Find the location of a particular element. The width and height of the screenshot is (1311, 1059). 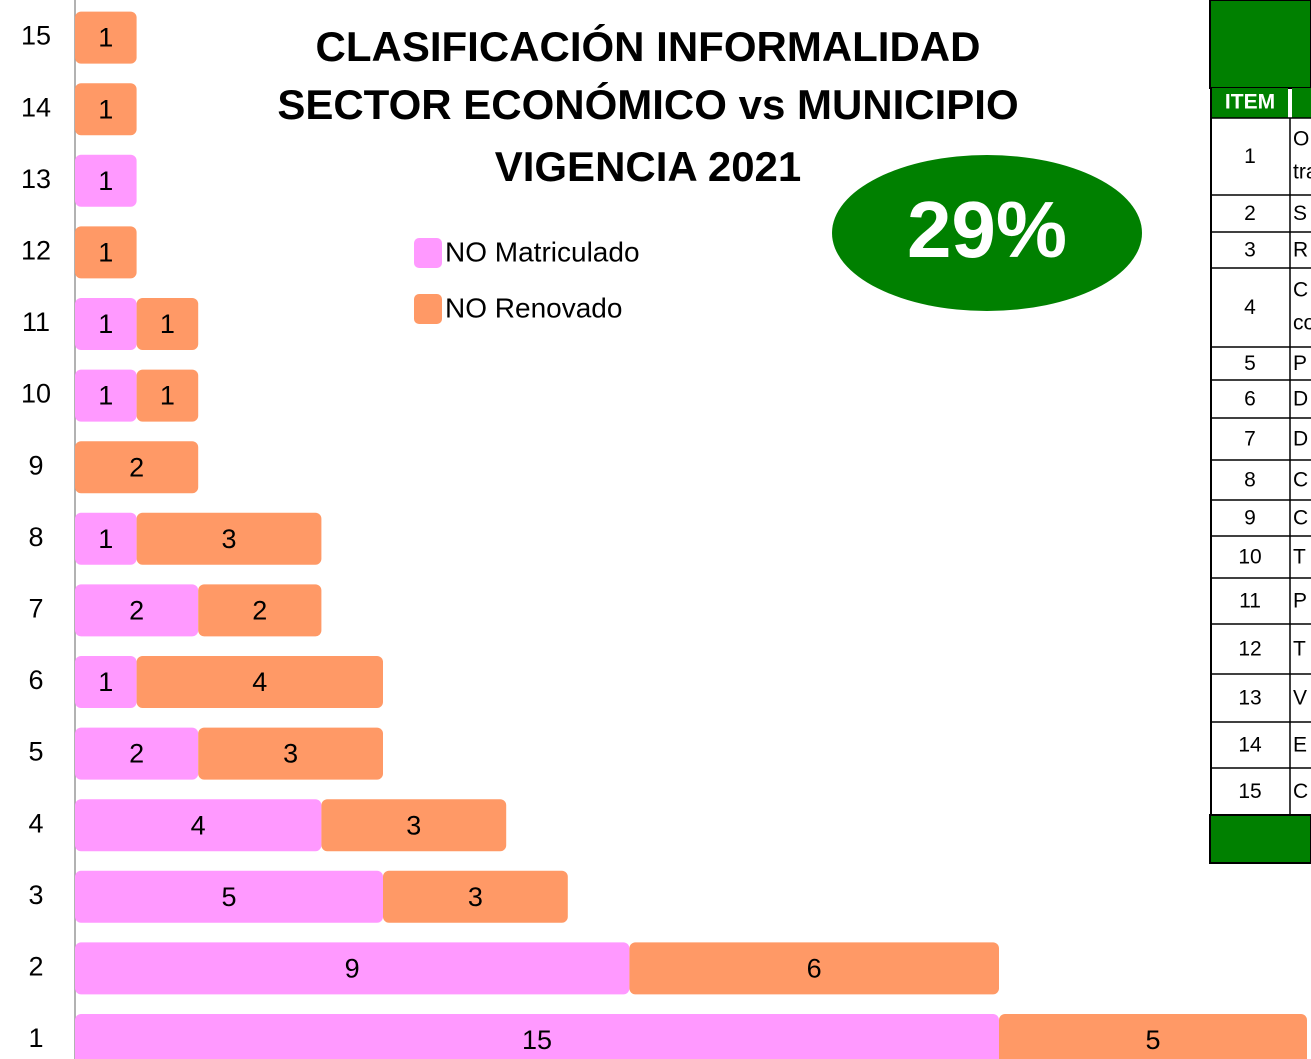

table-item: 12 is located at coordinates (1249, 649).